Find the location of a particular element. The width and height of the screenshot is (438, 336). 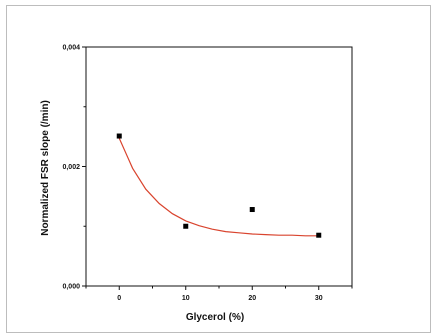

y-axis-title: Normalized FSR slope (/min) is located at coordinates (45, 168).